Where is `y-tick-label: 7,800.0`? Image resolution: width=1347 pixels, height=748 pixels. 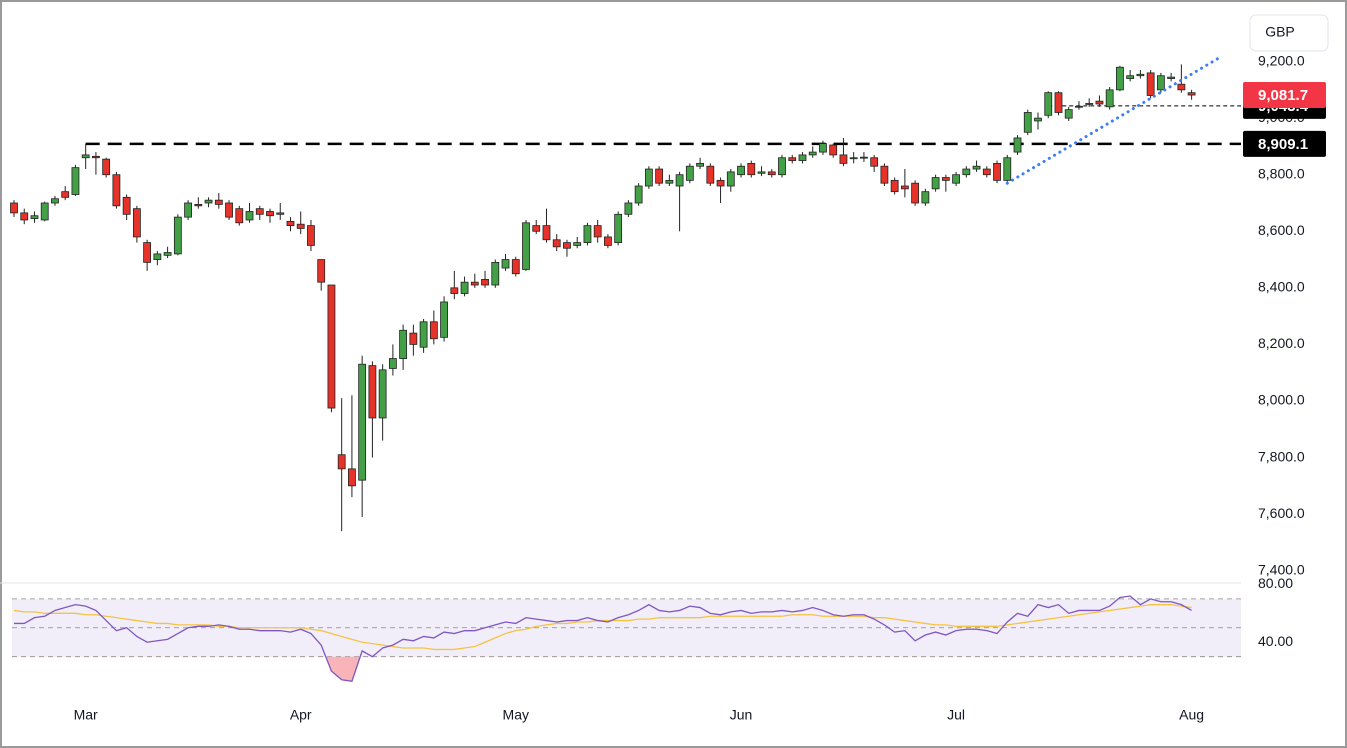
y-tick-label: 7,800.0 is located at coordinates (1281, 456).